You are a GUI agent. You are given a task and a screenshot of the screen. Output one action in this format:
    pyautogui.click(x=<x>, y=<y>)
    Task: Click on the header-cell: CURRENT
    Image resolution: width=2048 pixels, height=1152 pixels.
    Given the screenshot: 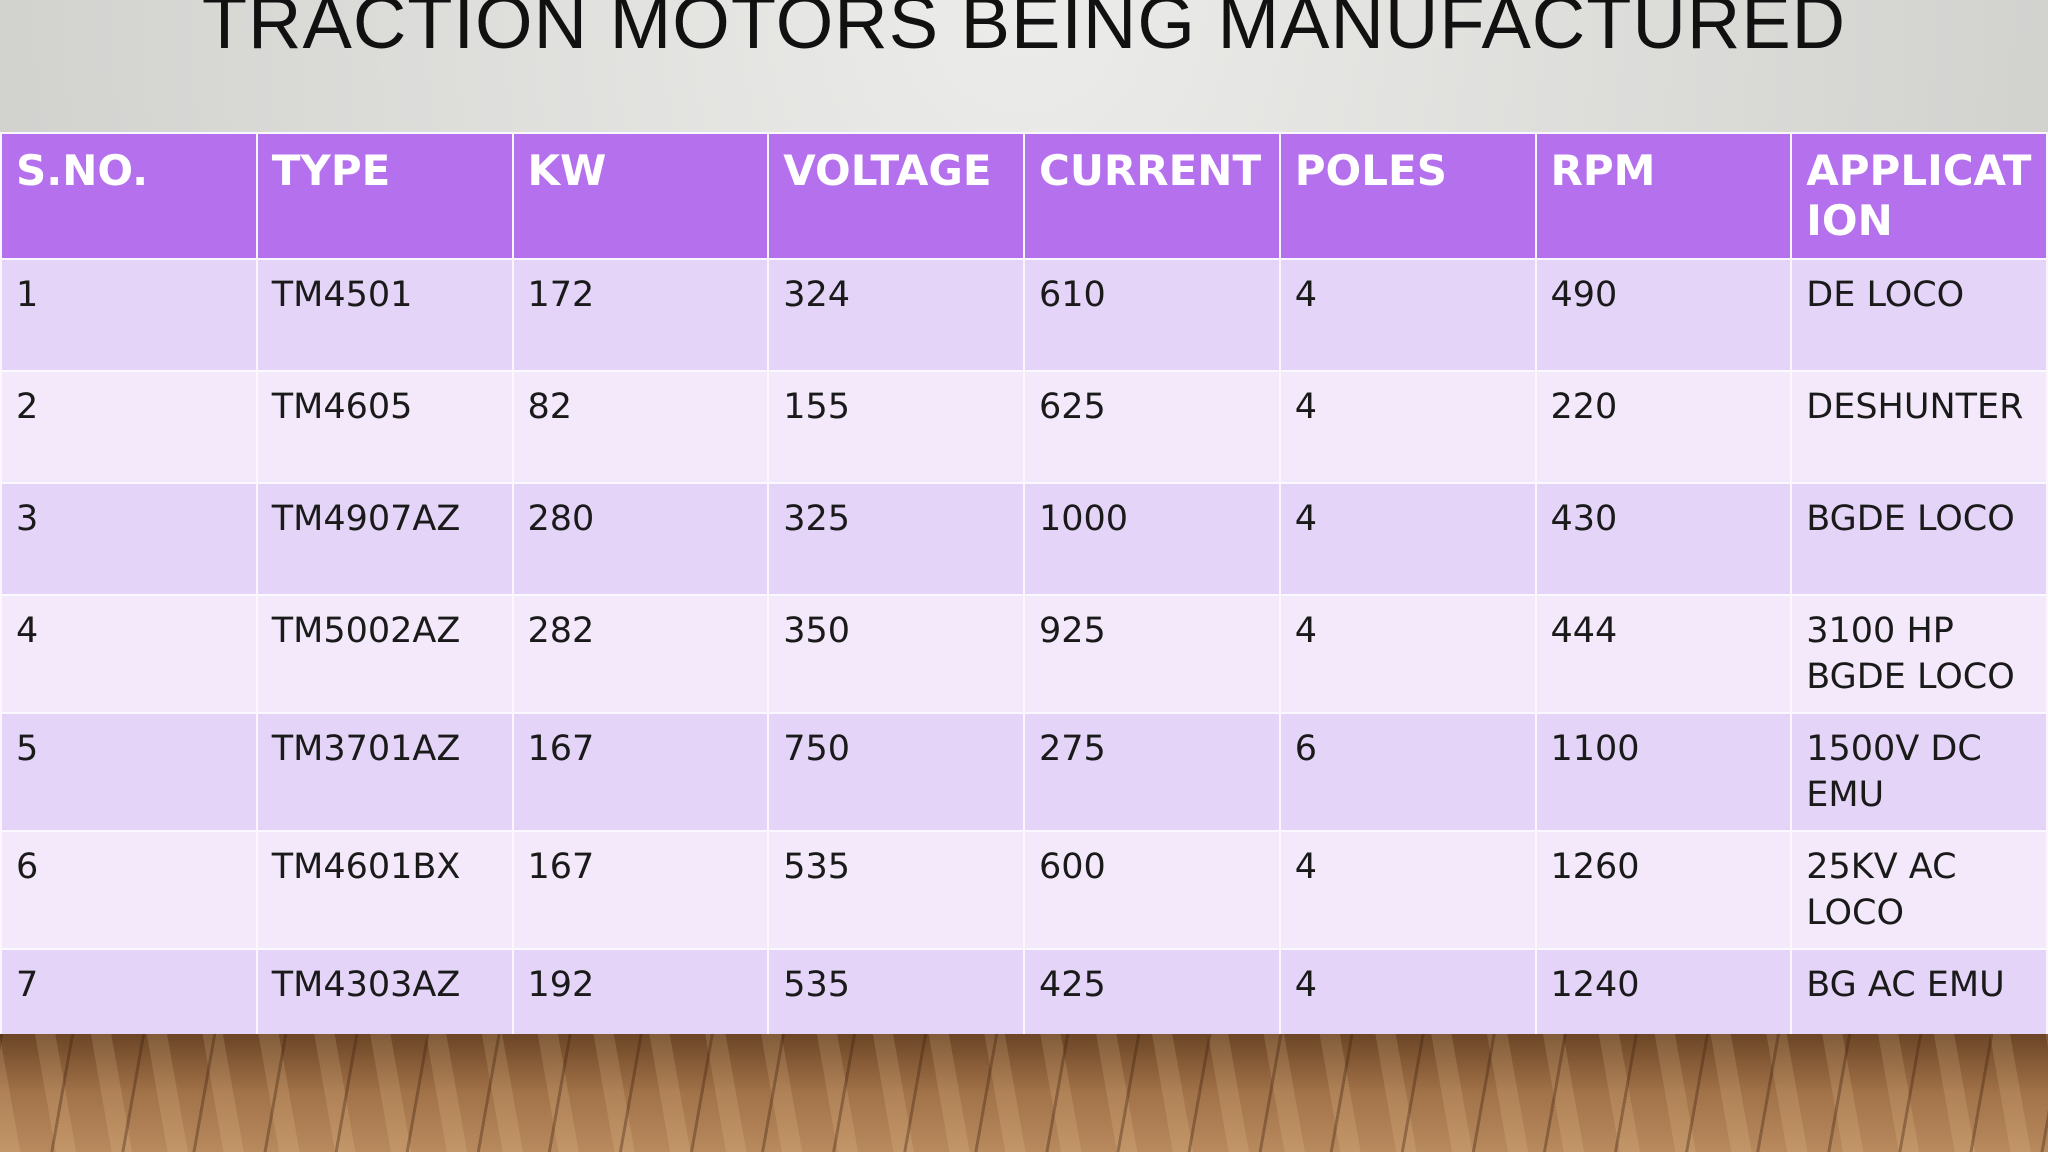 What is the action you would take?
    pyautogui.click(x=1152, y=196)
    